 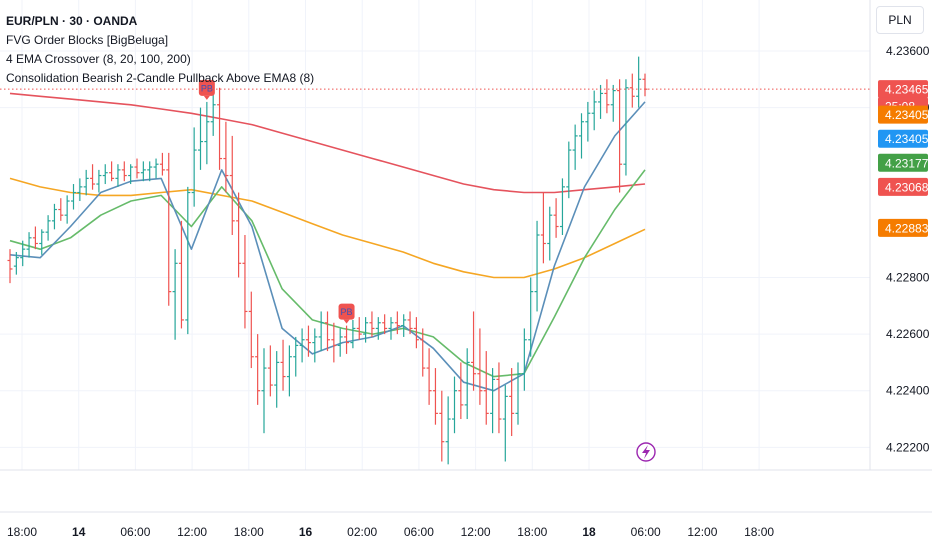 What do you see at coordinates (306, 532) in the screenshot?
I see `time-tick-label: 16` at bounding box center [306, 532].